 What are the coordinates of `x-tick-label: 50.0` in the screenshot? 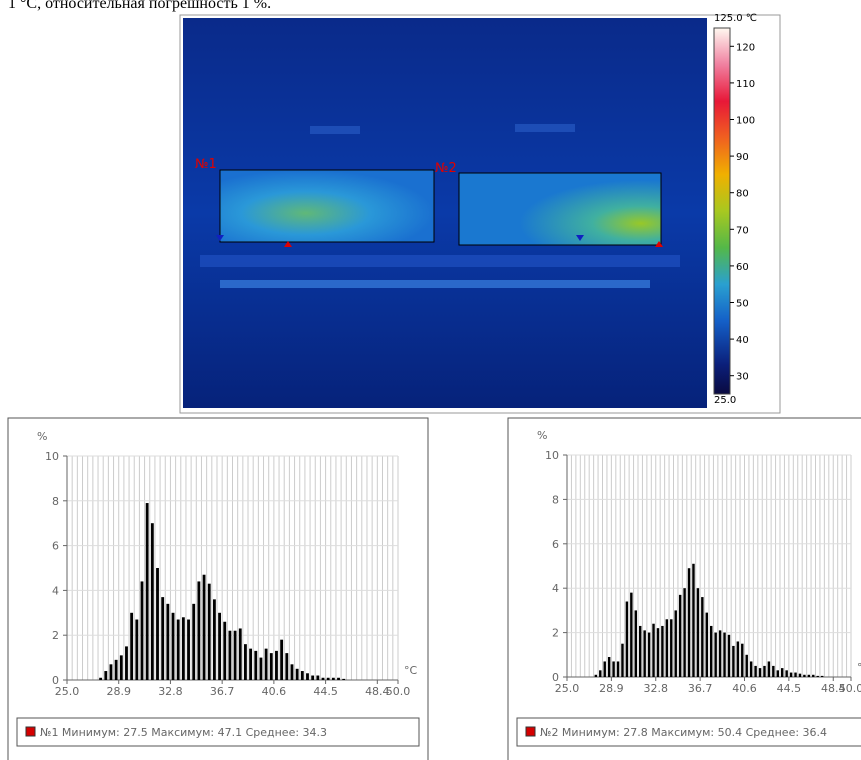 It's located at (850, 688).